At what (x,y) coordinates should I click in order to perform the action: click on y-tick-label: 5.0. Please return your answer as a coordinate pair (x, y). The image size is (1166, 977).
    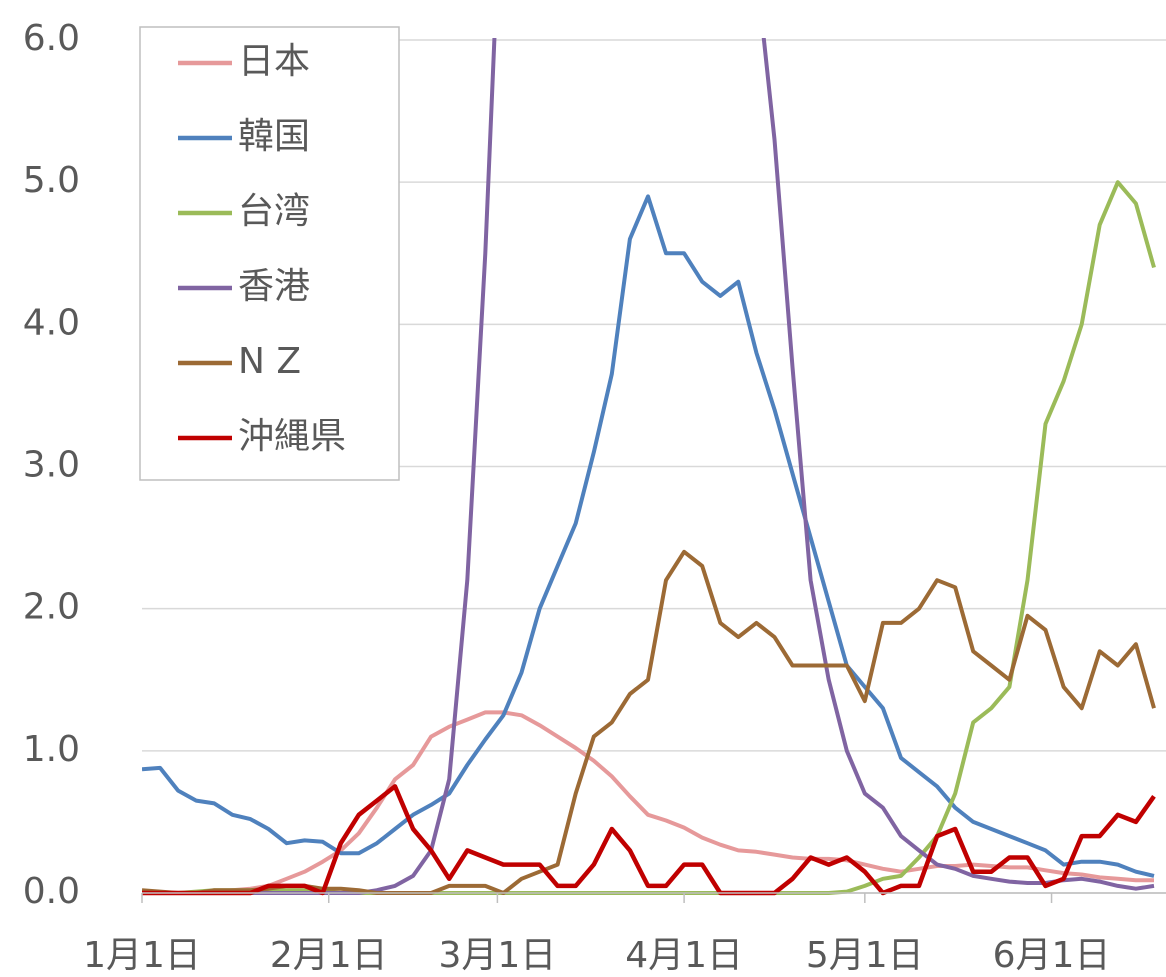
    Looking at the image, I should click on (51, 180).